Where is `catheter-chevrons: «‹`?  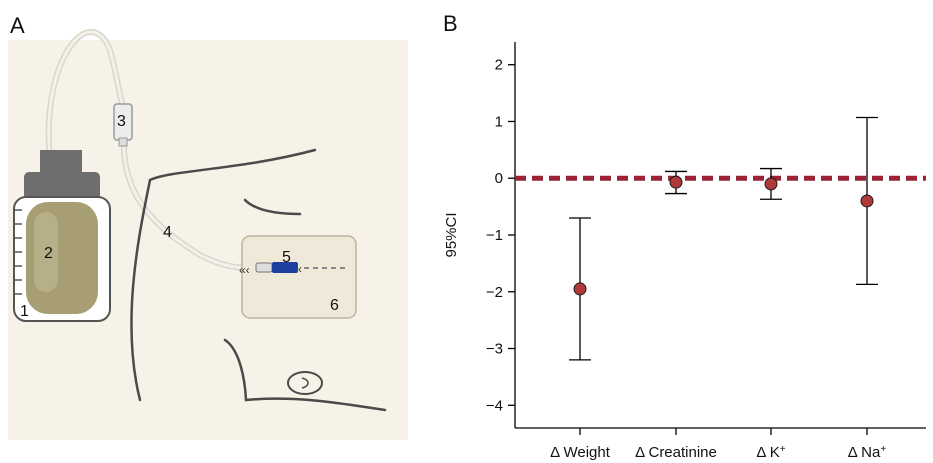
catheter-chevrons: «‹ is located at coordinates (244, 270).